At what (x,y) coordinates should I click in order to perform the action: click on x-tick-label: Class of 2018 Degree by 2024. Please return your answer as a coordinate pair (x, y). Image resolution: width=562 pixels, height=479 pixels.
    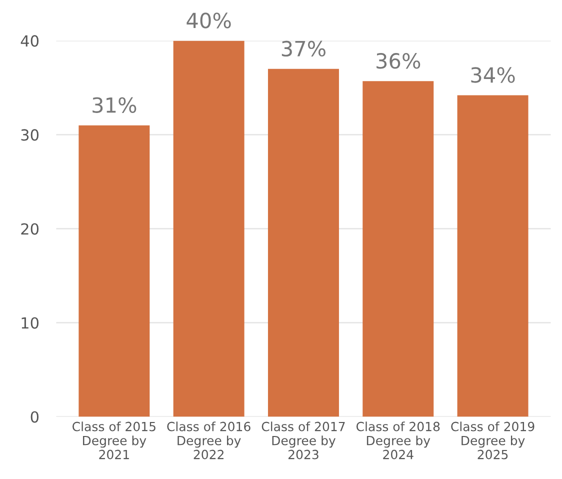
    Looking at the image, I should click on (398, 441).